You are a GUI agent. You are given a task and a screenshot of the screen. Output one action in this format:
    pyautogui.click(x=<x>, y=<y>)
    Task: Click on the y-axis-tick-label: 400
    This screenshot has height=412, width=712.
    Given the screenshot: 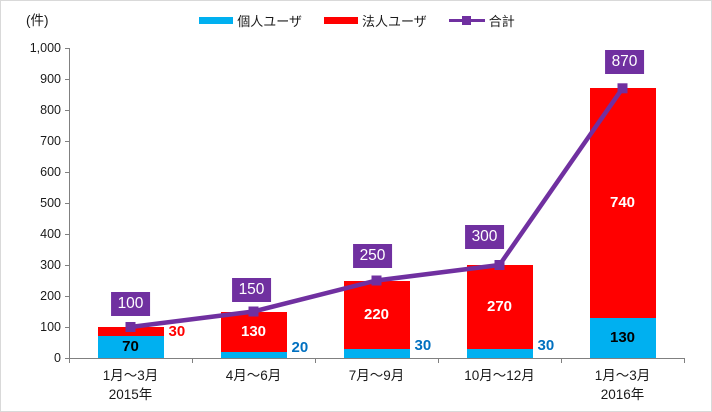 What is the action you would take?
    pyautogui.click(x=50, y=234)
    